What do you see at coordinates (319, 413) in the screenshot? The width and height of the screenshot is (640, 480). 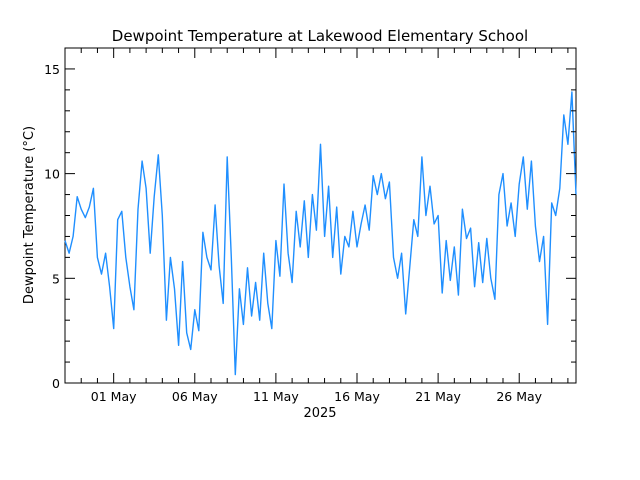 I see `x-axis-label: 2025` at bounding box center [319, 413].